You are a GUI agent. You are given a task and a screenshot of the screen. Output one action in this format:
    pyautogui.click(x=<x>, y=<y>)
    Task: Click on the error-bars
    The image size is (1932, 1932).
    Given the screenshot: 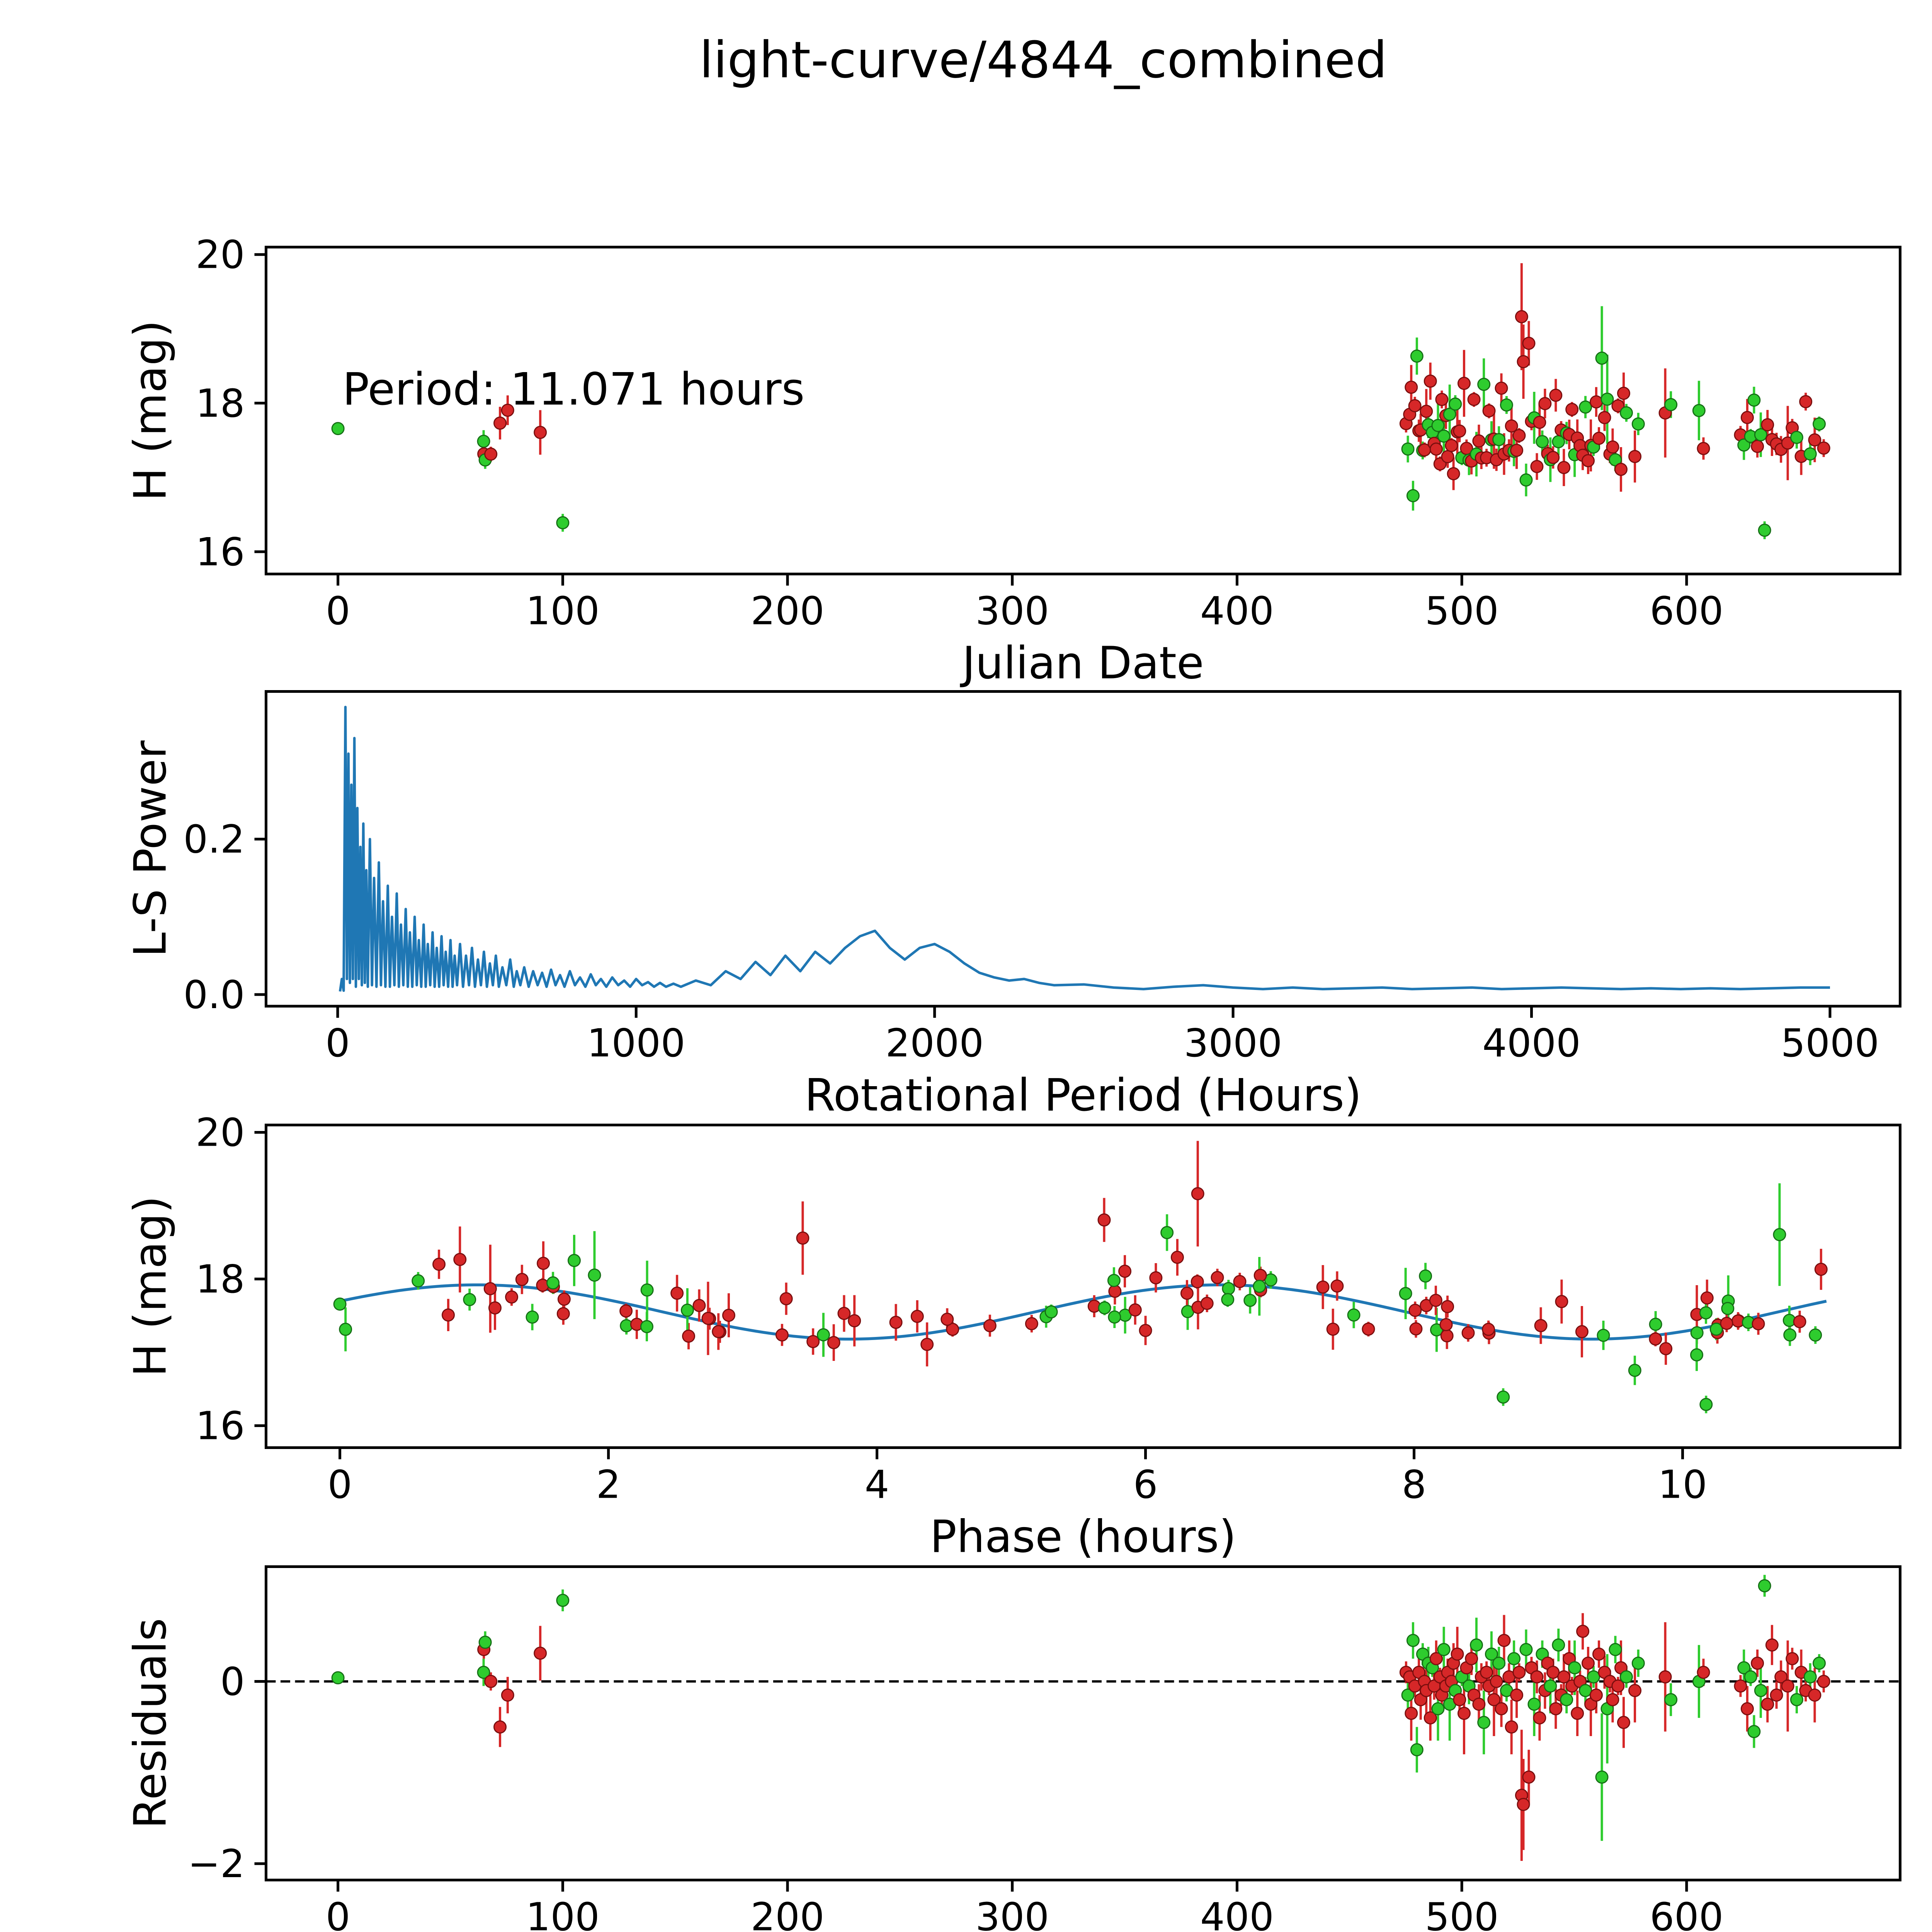 What is the action you would take?
    pyautogui.click(x=1080, y=1277)
    